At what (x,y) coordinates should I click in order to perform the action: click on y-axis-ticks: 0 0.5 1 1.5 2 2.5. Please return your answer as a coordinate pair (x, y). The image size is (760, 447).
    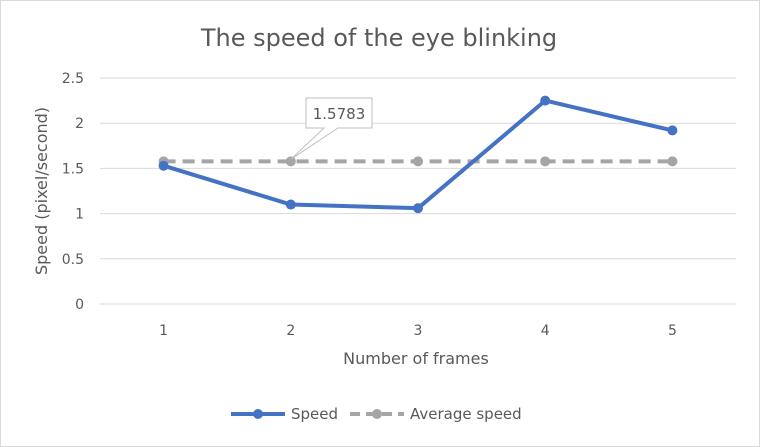
    Looking at the image, I should click on (73, 192).